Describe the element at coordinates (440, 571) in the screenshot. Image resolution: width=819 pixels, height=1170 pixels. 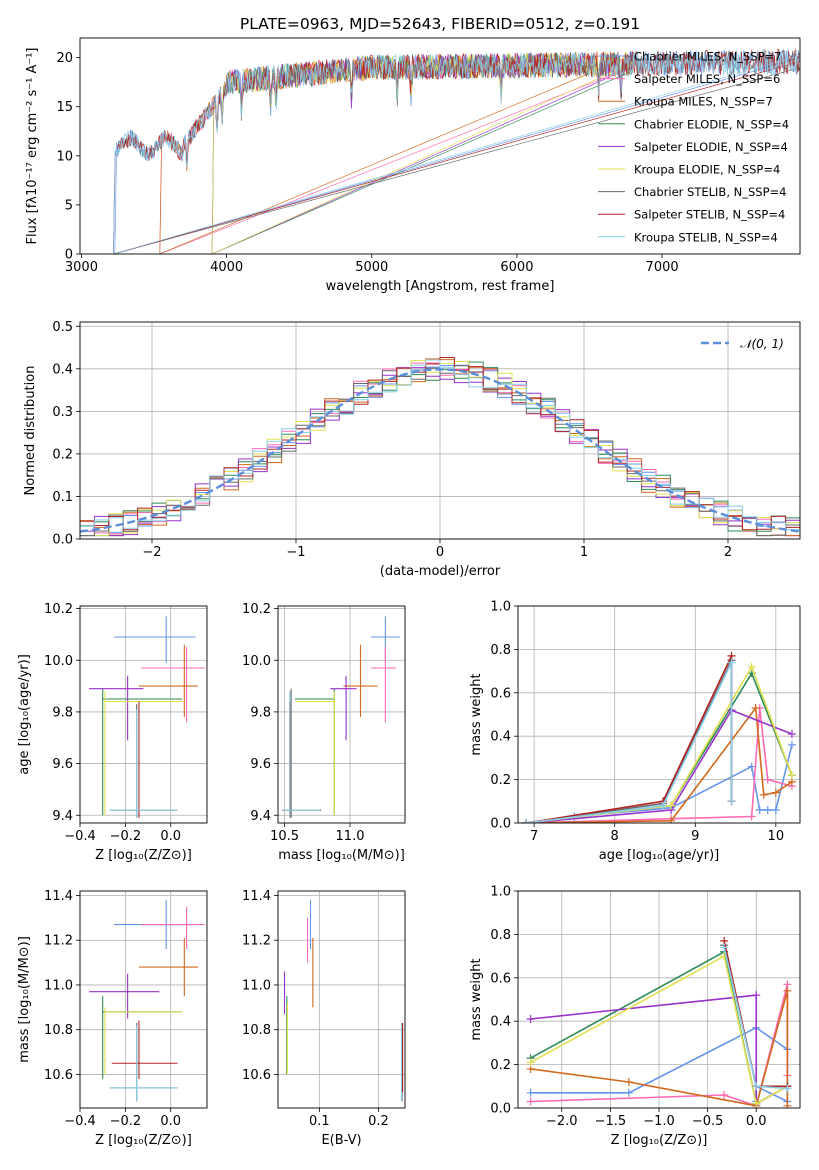
I see `x-axis-label: (data-model)/error` at that location.